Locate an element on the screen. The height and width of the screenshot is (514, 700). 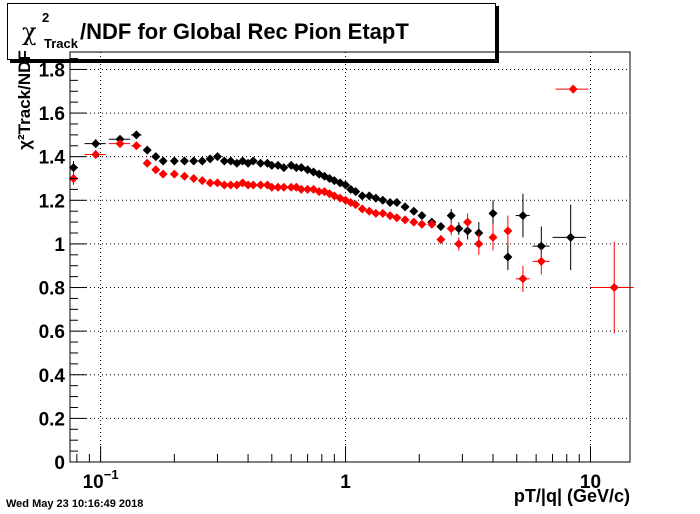
x-tick-label: 1 is located at coordinates (345, 482).